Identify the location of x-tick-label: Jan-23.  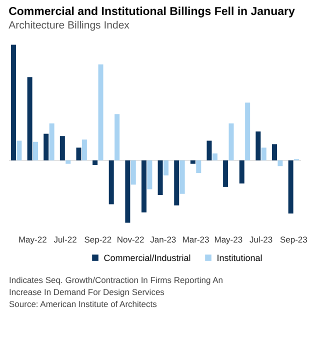
(163, 239).